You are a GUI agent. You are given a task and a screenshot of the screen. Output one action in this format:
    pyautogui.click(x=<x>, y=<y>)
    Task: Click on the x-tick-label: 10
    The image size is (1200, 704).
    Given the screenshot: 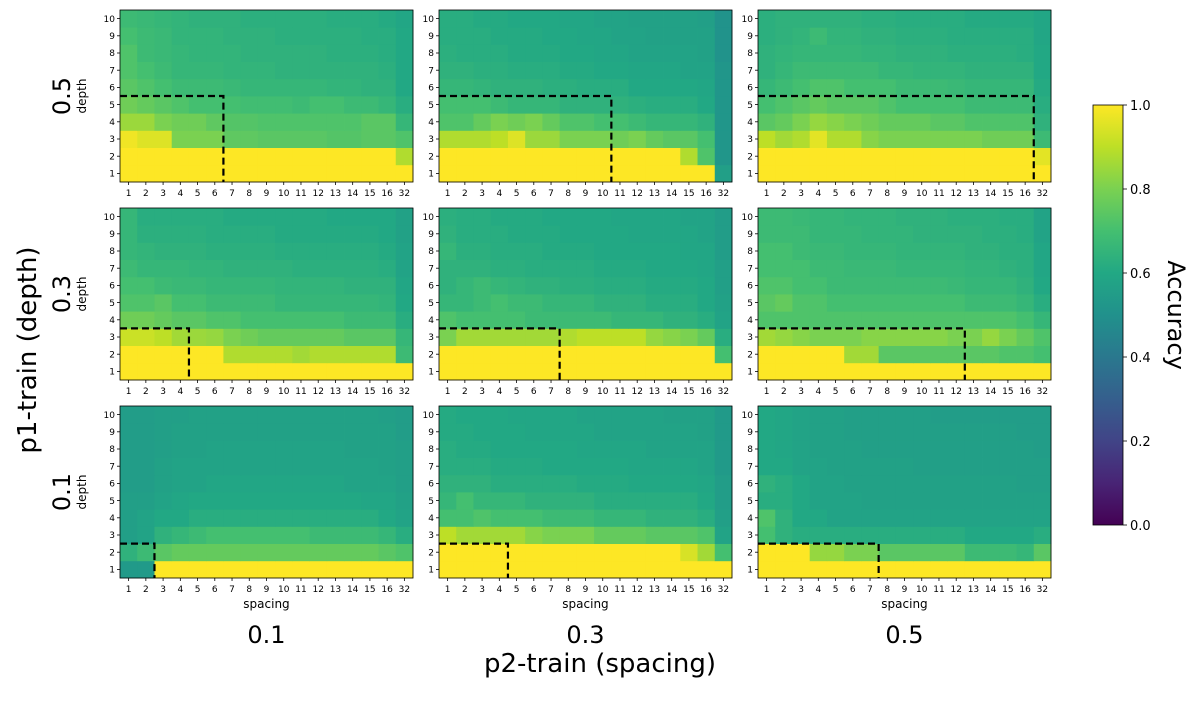 What is the action you would take?
    pyautogui.click(x=603, y=194)
    